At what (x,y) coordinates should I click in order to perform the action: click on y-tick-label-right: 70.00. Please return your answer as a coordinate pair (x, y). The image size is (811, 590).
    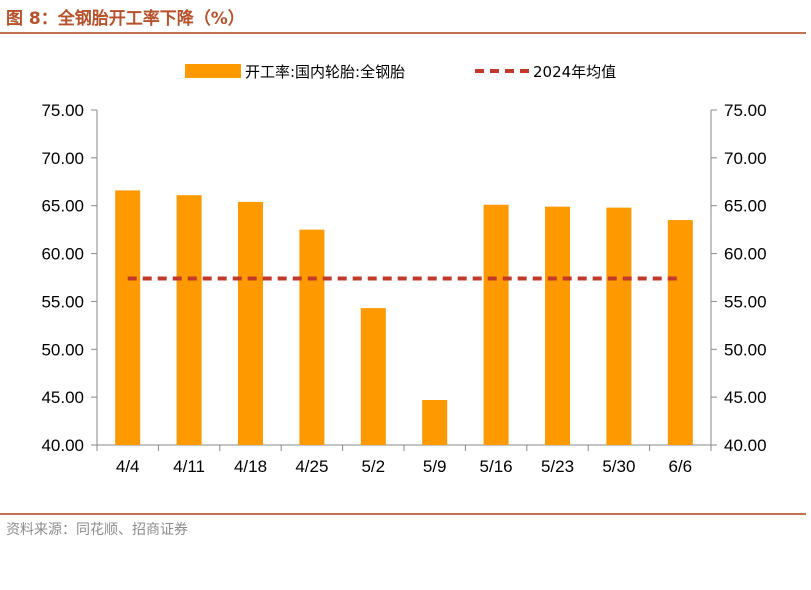
    Looking at the image, I should click on (745, 158).